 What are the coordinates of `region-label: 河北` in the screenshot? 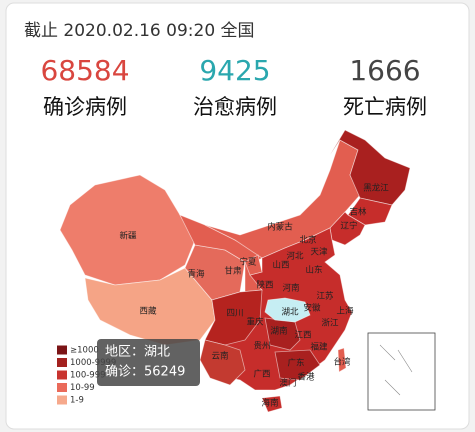 It's located at (295, 256).